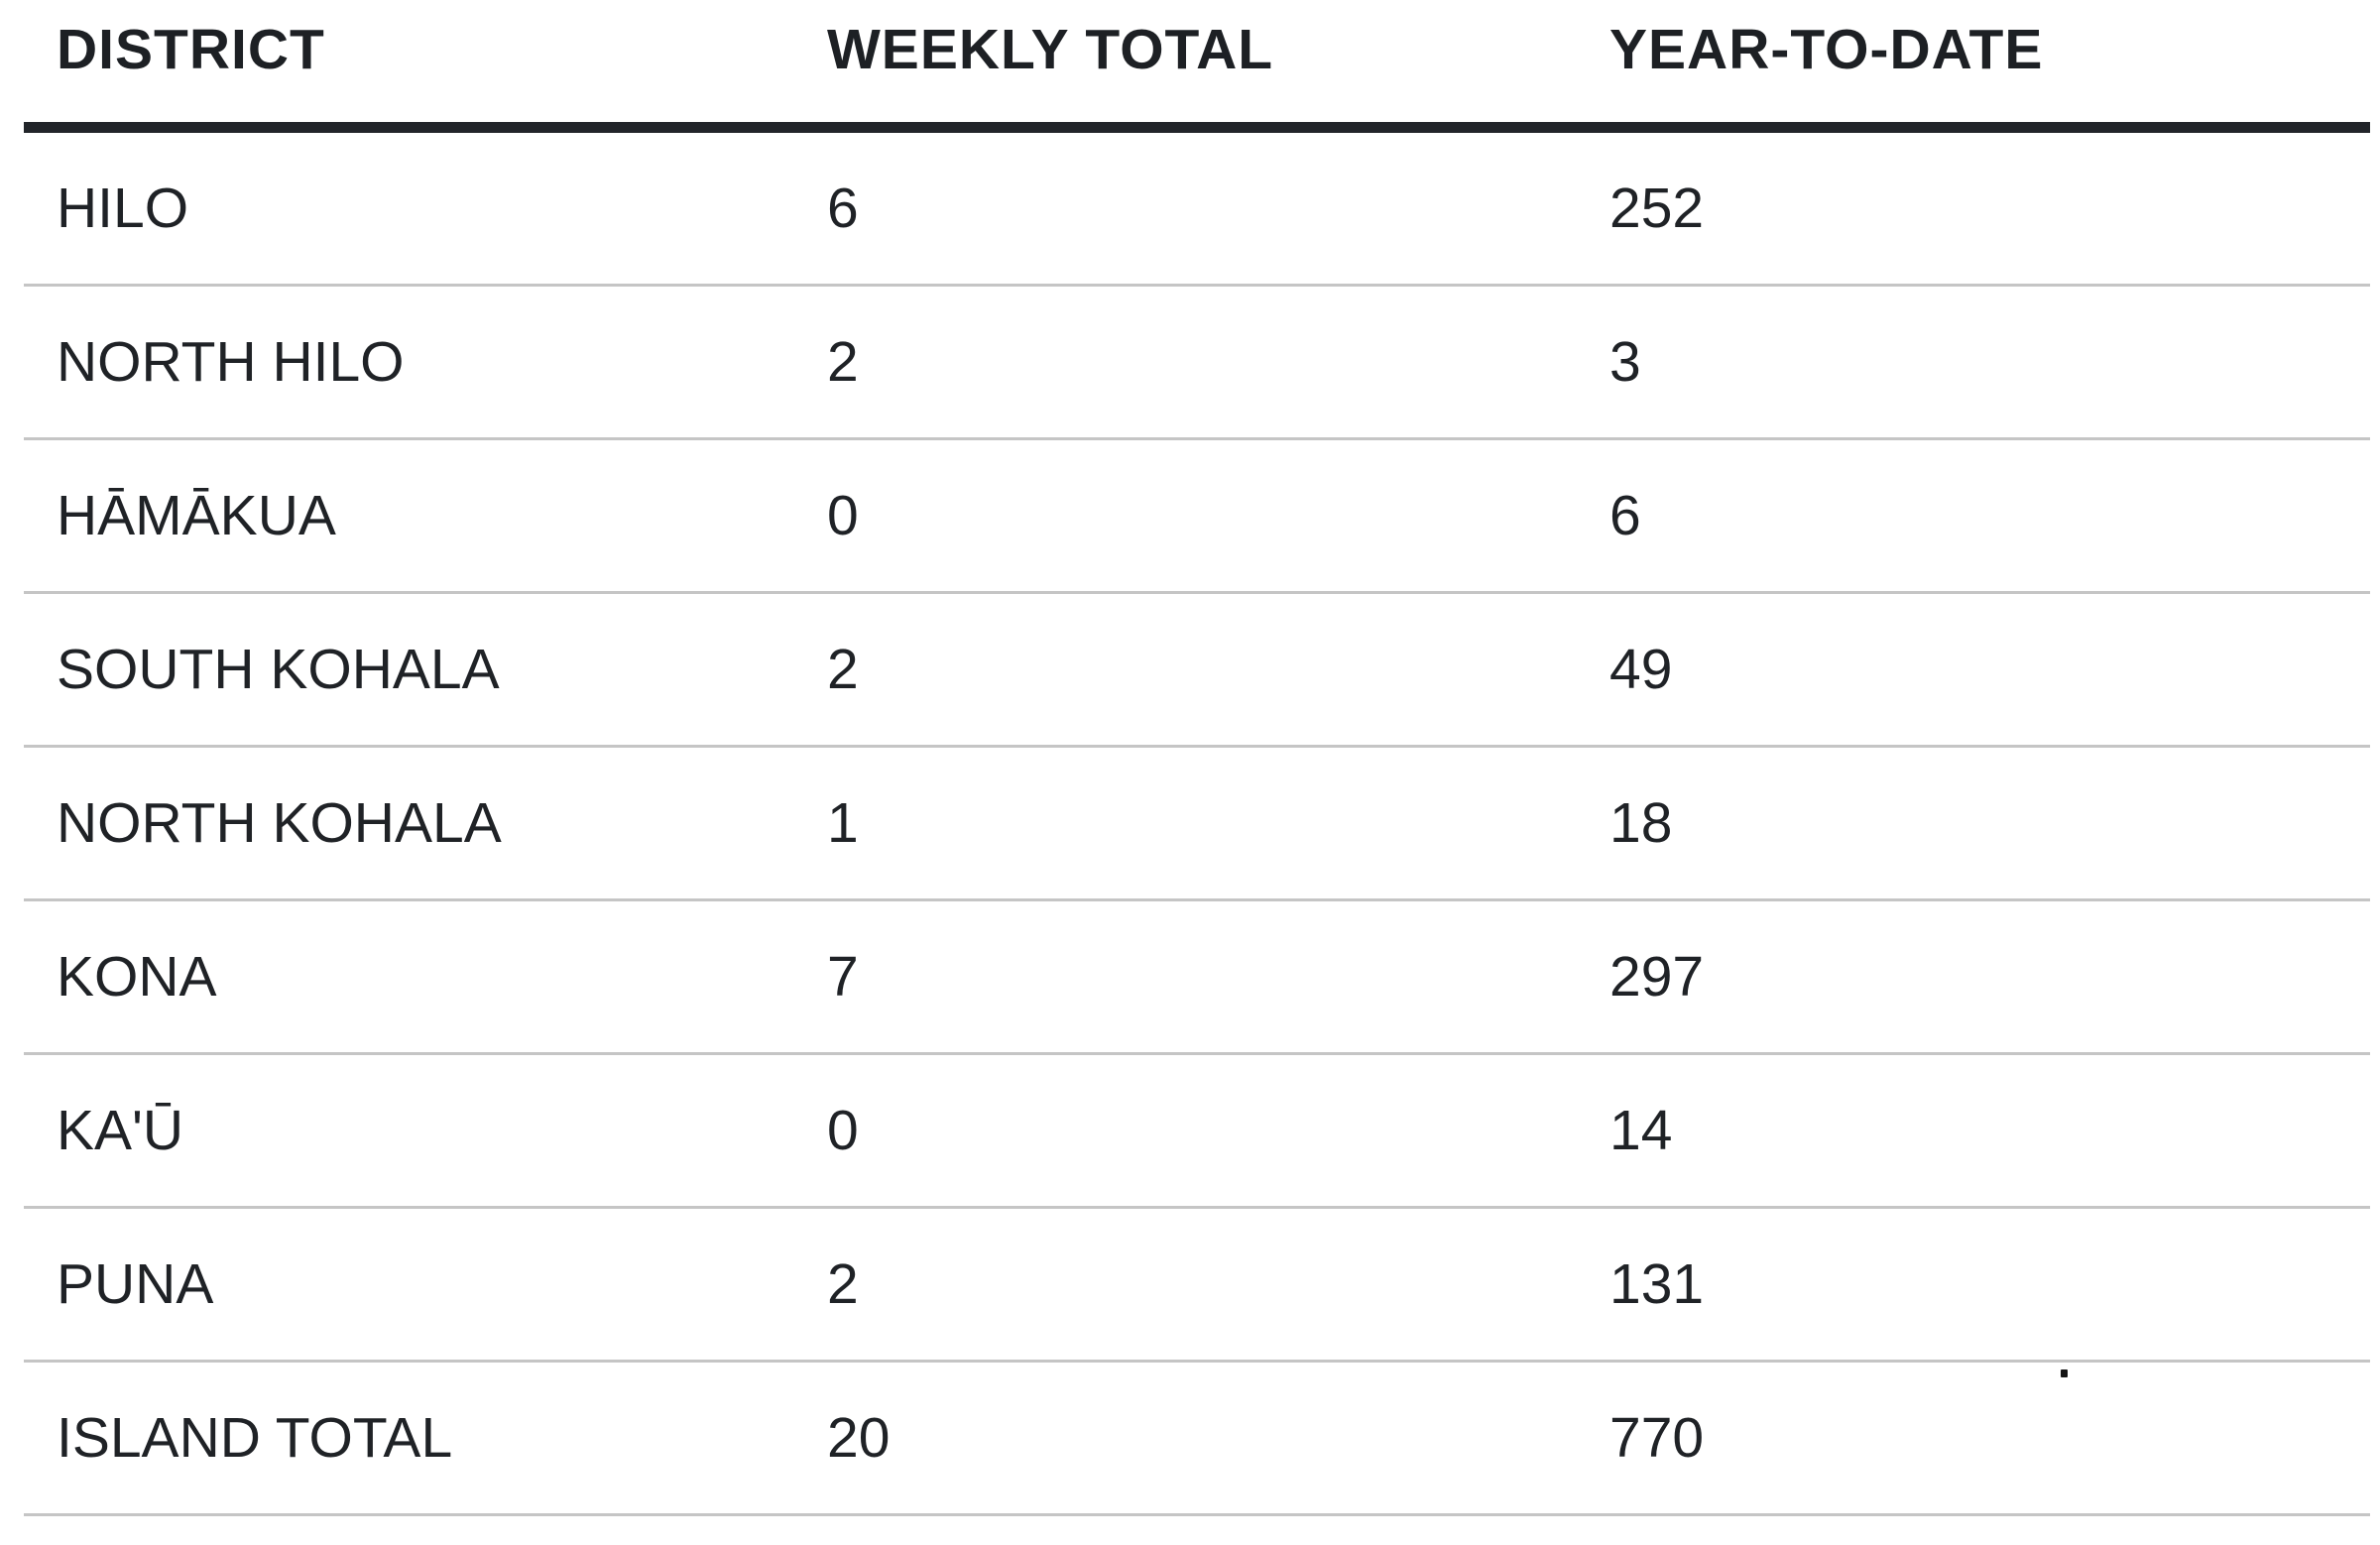 This screenshot has height=1545, width=2380. I want to click on year-to-date-cell: 14, so click(1989, 1131).